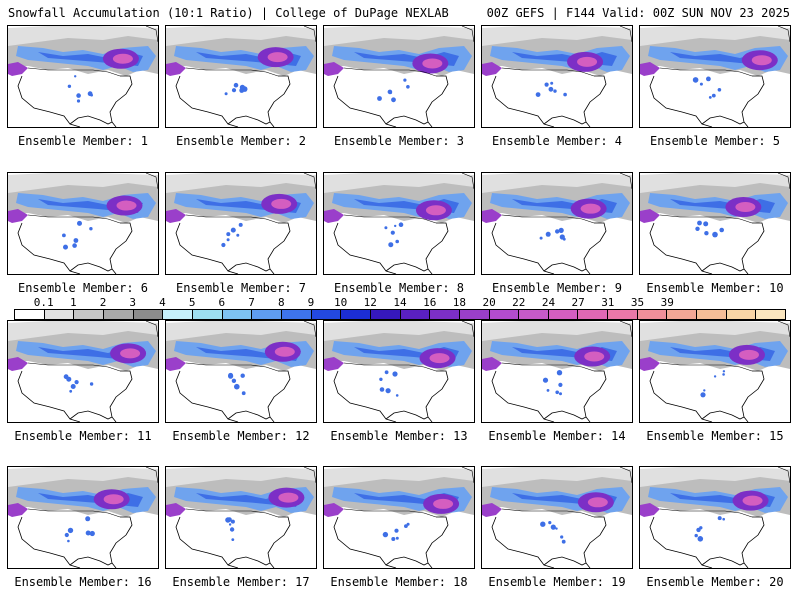 The height and width of the screenshot is (600, 800). What do you see at coordinates (557, 582) in the screenshot?
I see `ensemble-member-label: Ensemble Member: 19` at bounding box center [557, 582].